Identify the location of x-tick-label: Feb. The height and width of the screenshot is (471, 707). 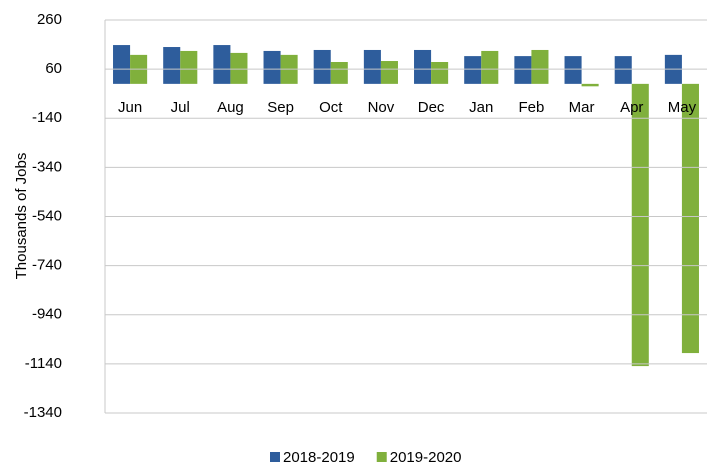
(531, 107).